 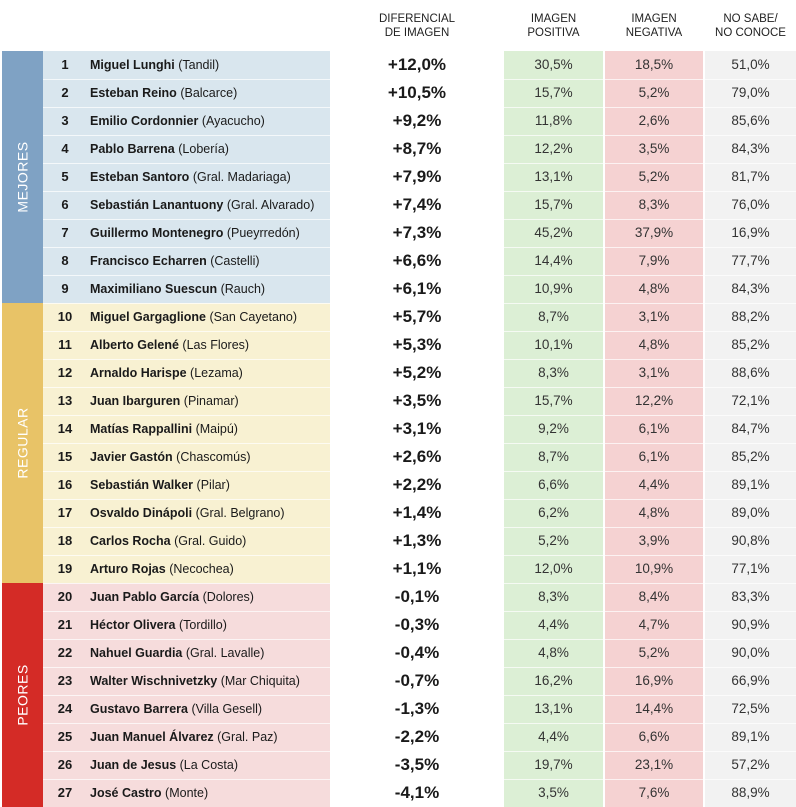 I want to click on header-imagen-positiva: IMAGEN POSITIVA, so click(x=553, y=28).